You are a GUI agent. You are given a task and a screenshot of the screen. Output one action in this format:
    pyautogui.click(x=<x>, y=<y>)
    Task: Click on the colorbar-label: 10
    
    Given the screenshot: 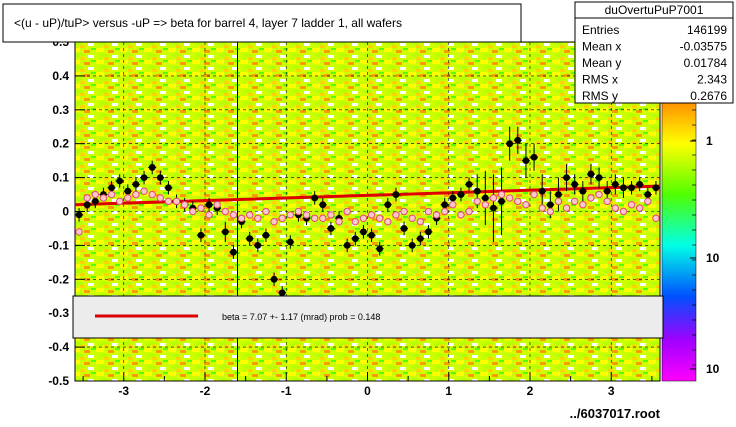 What is the action you would take?
    pyautogui.click(x=713, y=258)
    